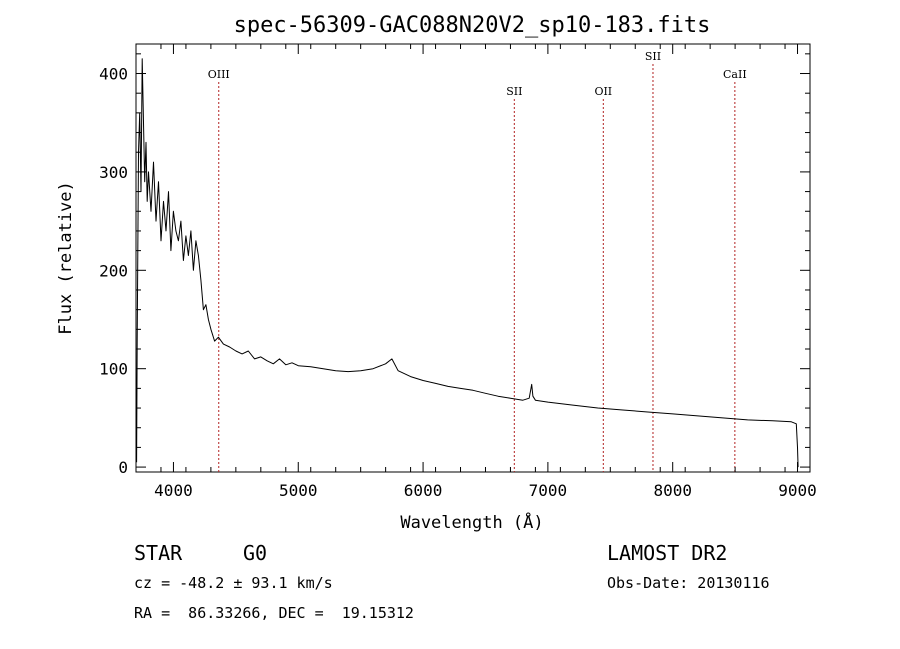  Describe the element at coordinates (66, 258) in the screenshot. I see `y-axis-label: Flux (relative)` at that location.